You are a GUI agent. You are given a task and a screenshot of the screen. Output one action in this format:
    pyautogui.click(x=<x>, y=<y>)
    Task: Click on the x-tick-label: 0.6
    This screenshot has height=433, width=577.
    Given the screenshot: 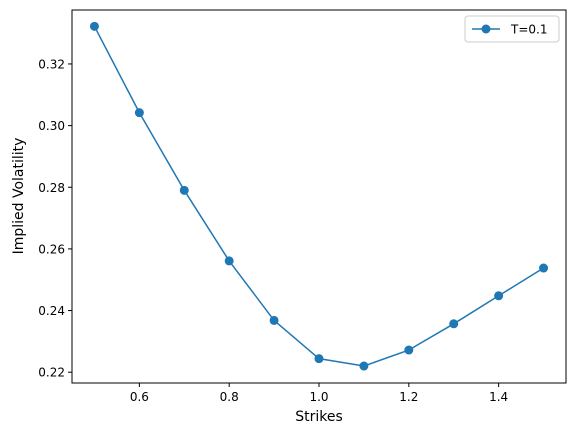 What is the action you would take?
    pyautogui.click(x=139, y=397)
    